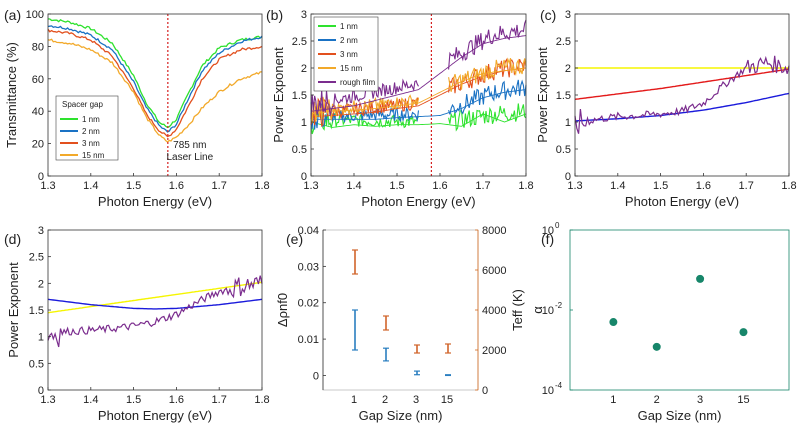 This screenshot has height=432, width=800. I want to click on y-tick-label: 0.02, so click(308, 304).